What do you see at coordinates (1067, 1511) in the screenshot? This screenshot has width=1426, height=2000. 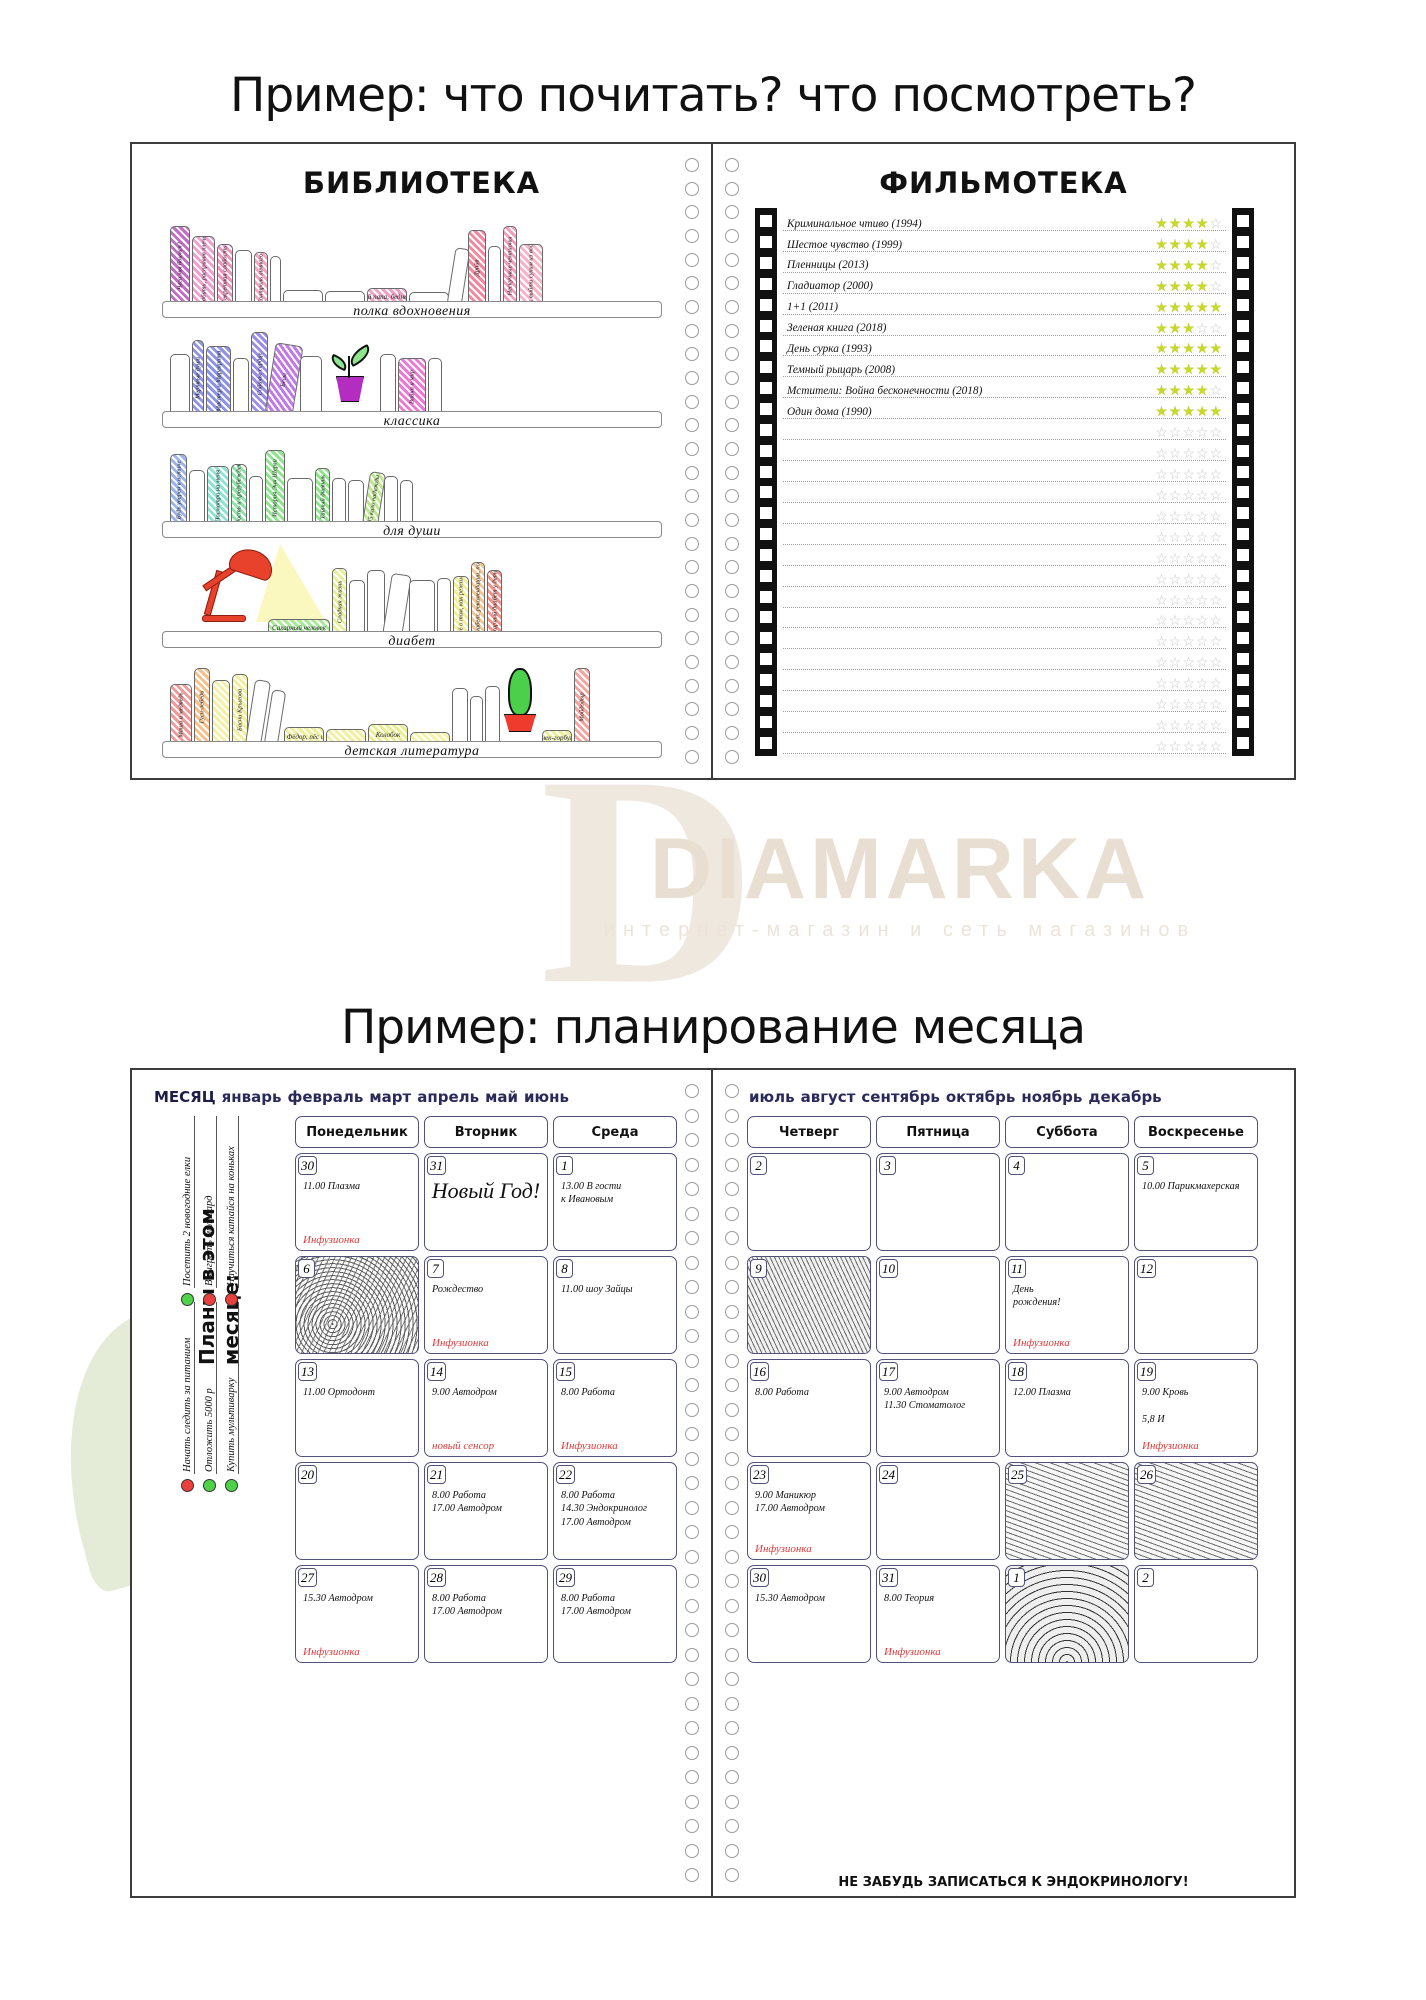 I see `calendar-cell: 25` at bounding box center [1067, 1511].